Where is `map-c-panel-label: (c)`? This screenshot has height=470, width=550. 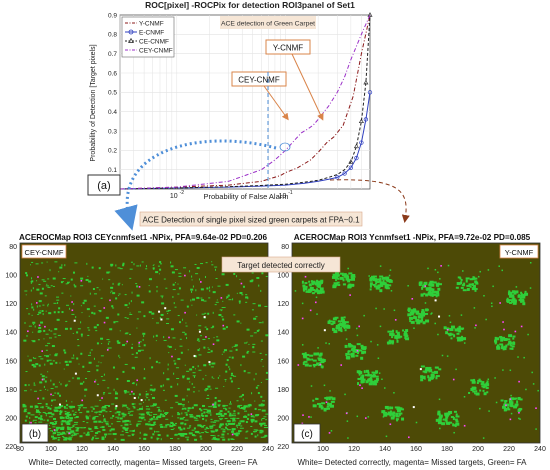 map-c-panel-label: (c) is located at coordinates (307, 434).